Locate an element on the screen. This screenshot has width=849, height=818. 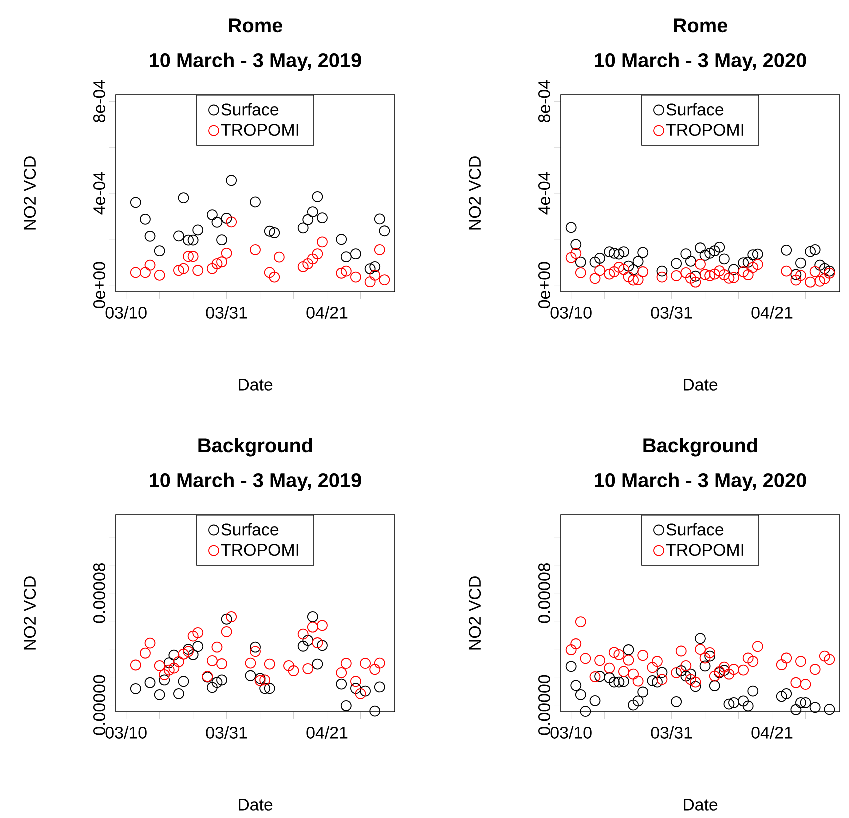
y-tick-label: 4e-04 is located at coordinates (99, 193).